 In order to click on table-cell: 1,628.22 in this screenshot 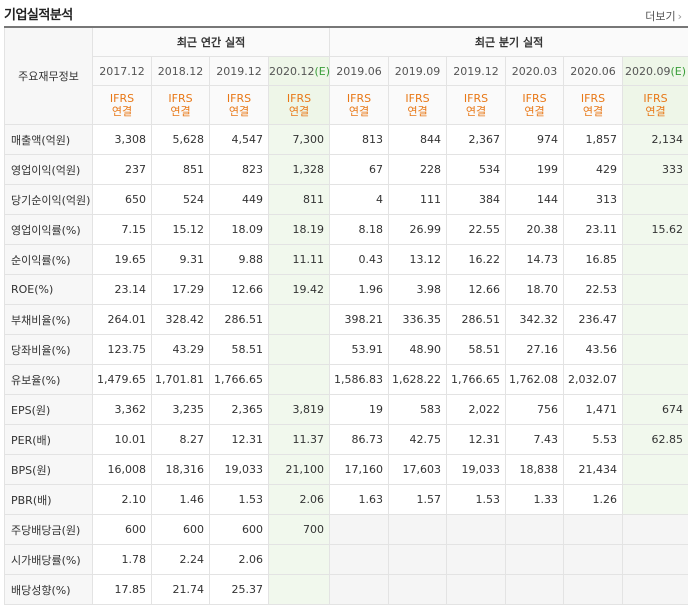, I will do `click(418, 380)`.